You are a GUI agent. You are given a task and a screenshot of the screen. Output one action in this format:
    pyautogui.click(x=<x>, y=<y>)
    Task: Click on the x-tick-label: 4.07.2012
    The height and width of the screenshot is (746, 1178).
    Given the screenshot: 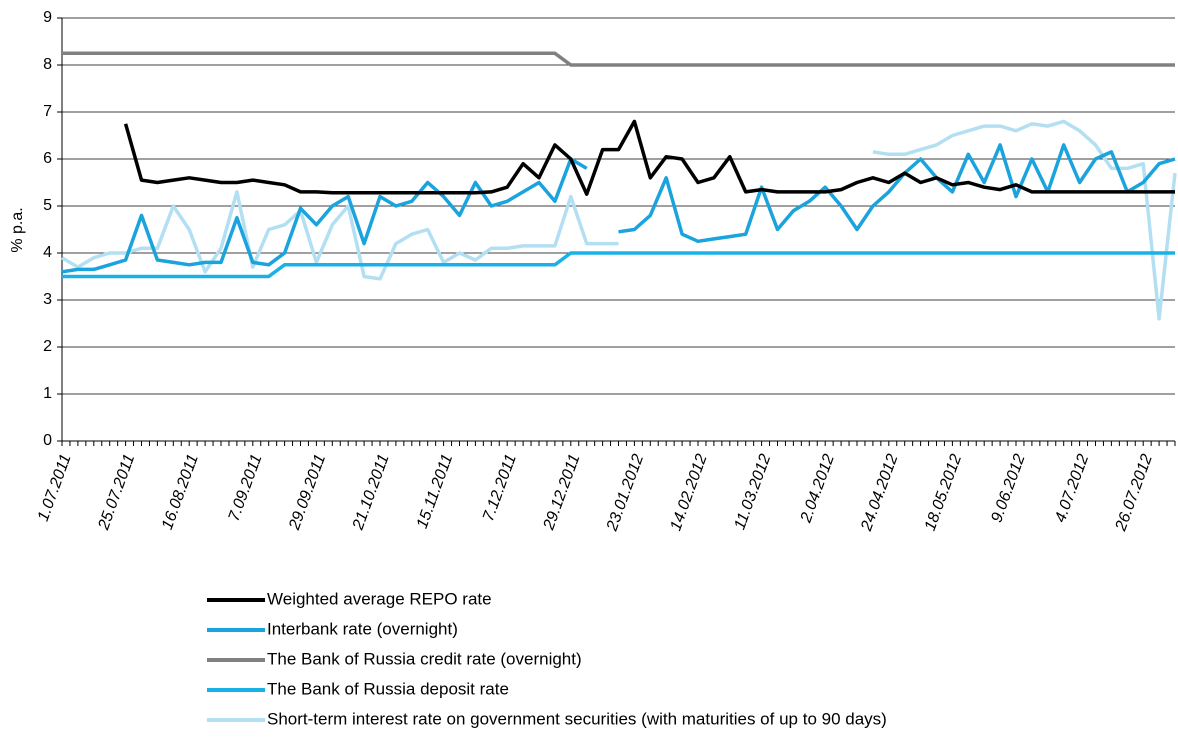 What is the action you would take?
    pyautogui.click(x=1072, y=488)
    